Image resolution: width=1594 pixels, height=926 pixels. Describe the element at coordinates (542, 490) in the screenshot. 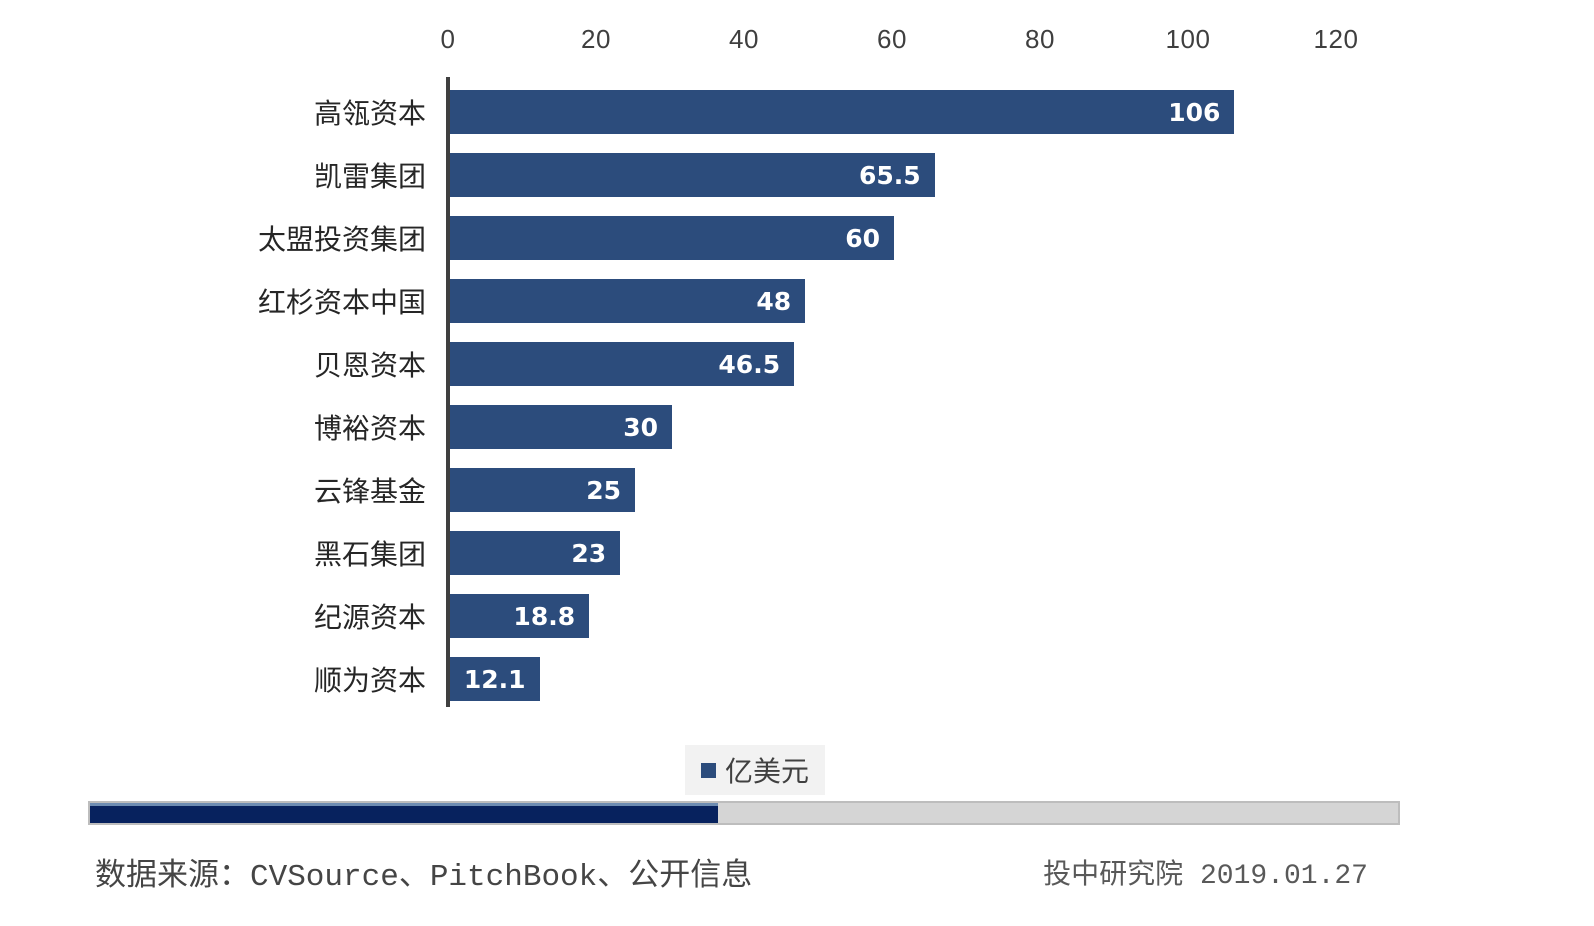

I see `bar: 25` at that location.